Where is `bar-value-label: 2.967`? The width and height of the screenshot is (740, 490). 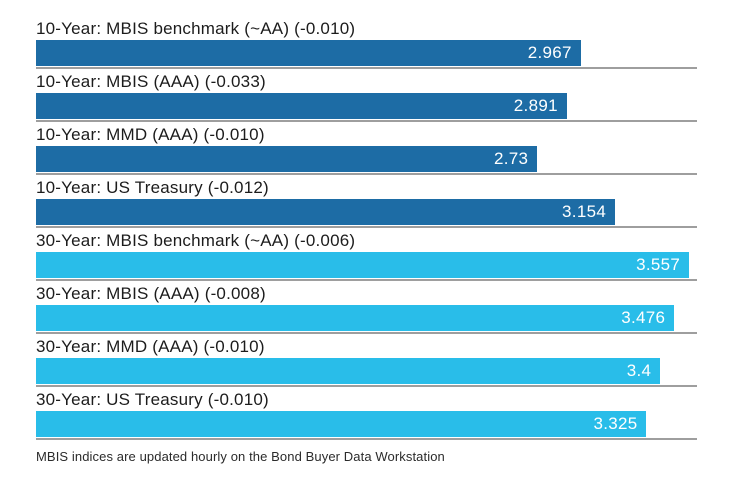
bar-value-label: 2.967 is located at coordinates (549, 52).